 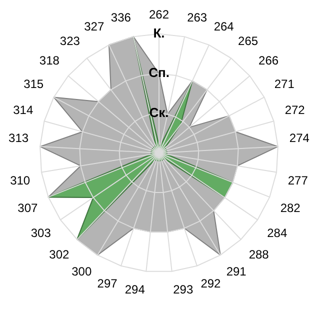 What do you see at coordinates (23, 110) in the screenshot?
I see `spoke-label: 314` at bounding box center [23, 110].